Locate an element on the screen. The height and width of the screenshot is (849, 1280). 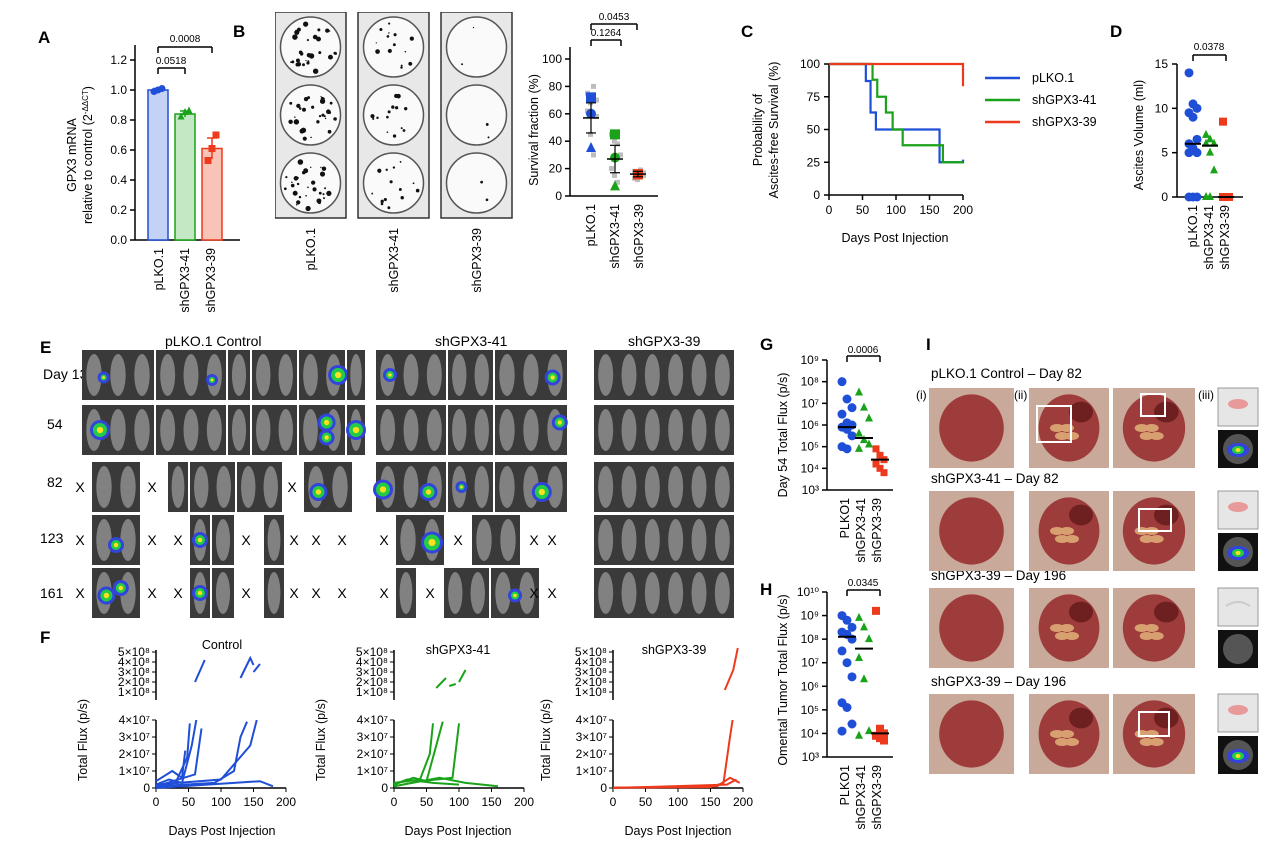
c-ytick-label: 75 is located at coordinates (814, 97).